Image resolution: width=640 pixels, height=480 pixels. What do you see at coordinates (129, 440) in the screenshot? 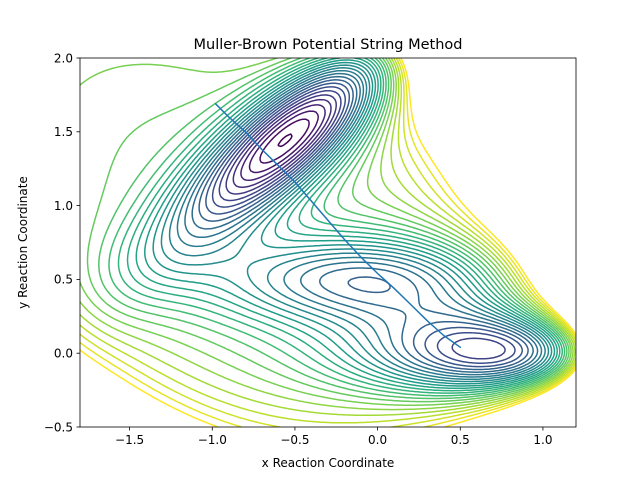
I see `x-tick-label: −1.5` at bounding box center [129, 440].